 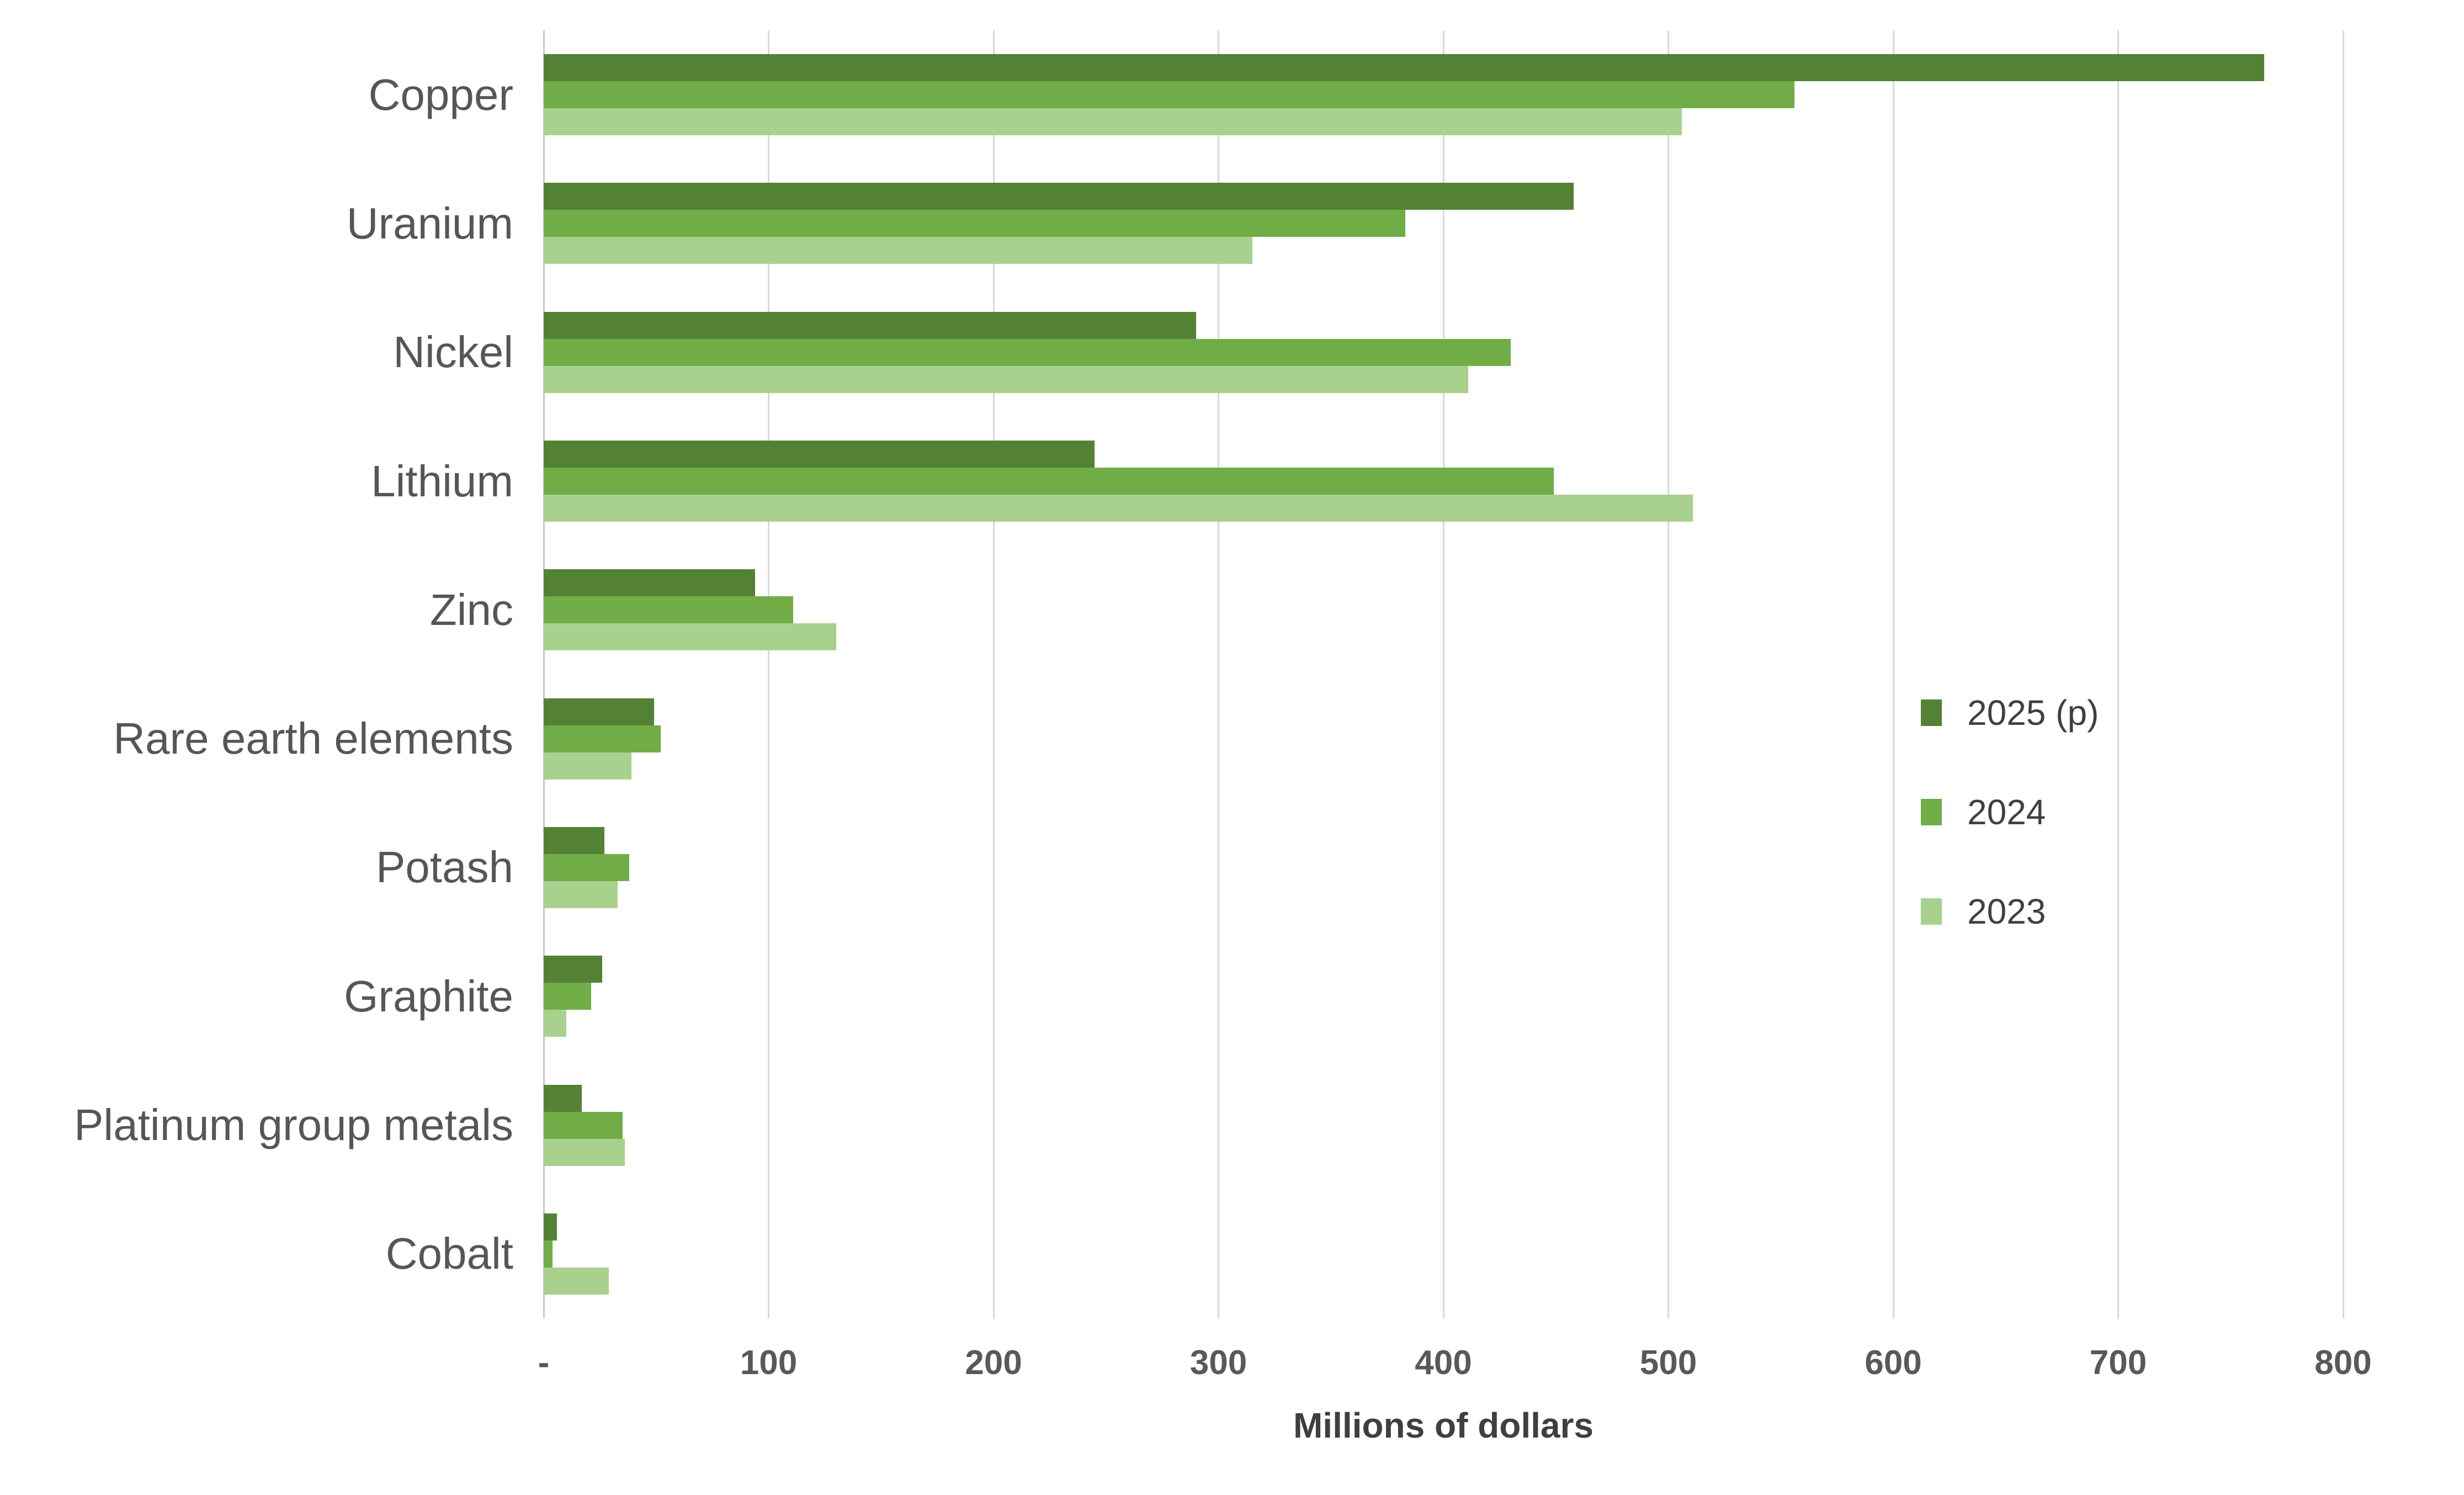 What do you see at coordinates (669, 610) in the screenshot?
I see `bar-zinc-2024` at bounding box center [669, 610].